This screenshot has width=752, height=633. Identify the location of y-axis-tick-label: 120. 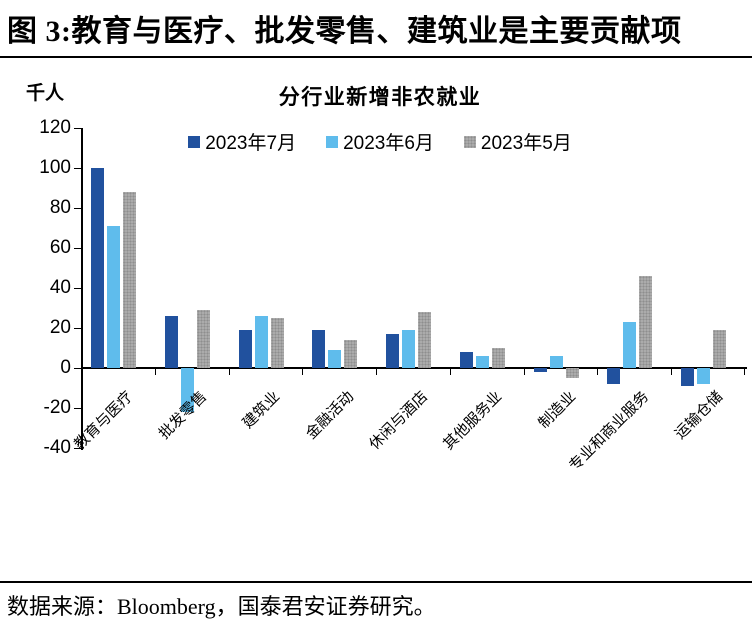
(55, 127).